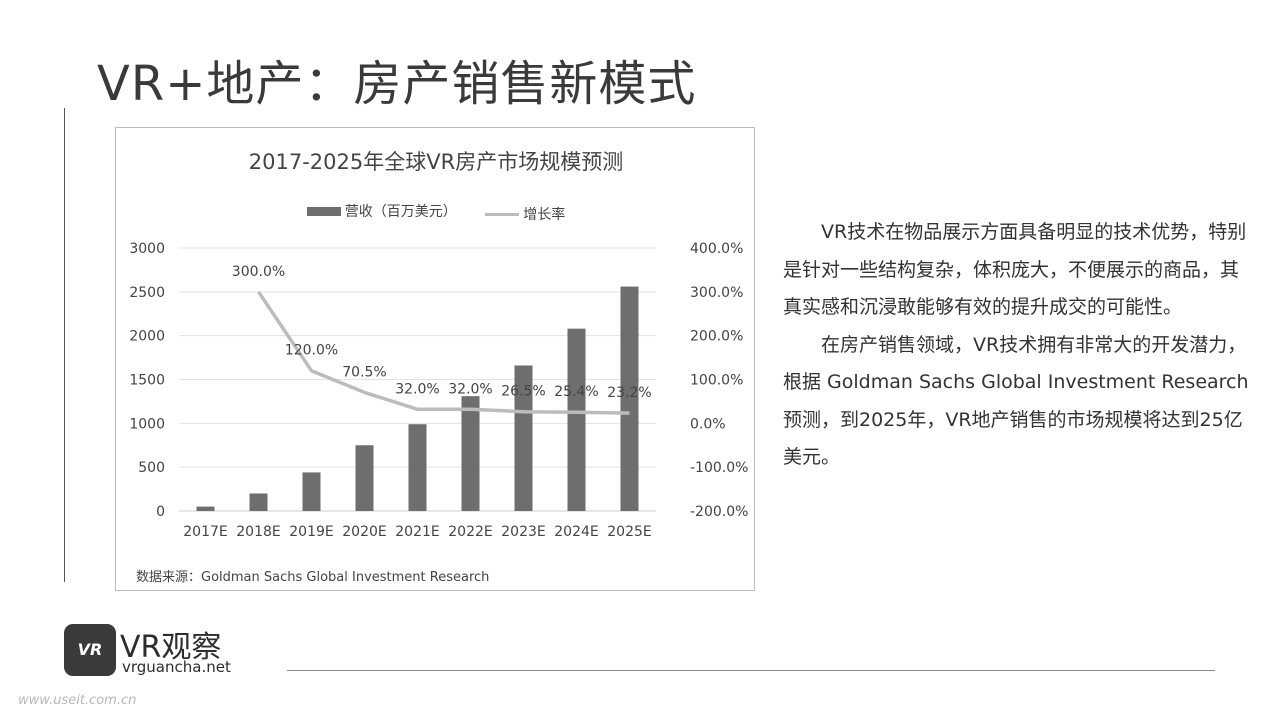  I want to click on left-divider, so click(64, 345).